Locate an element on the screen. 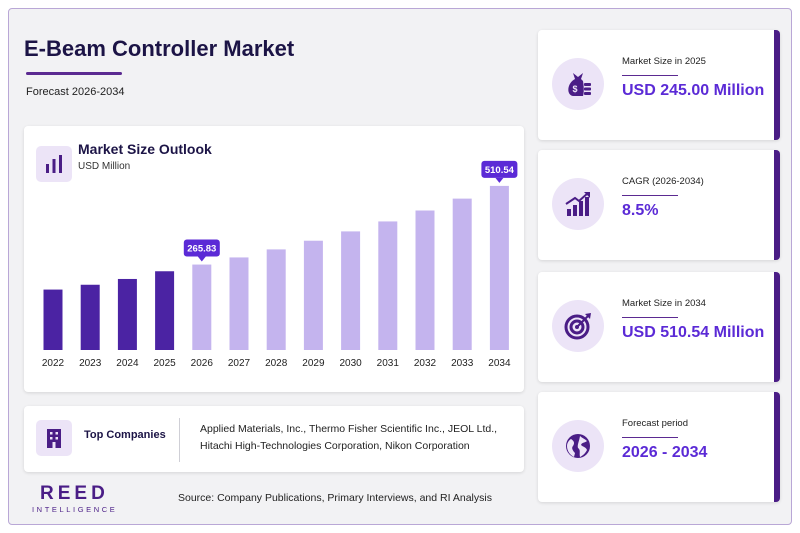 The image size is (800, 533). building-icon is located at coordinates (54, 438).